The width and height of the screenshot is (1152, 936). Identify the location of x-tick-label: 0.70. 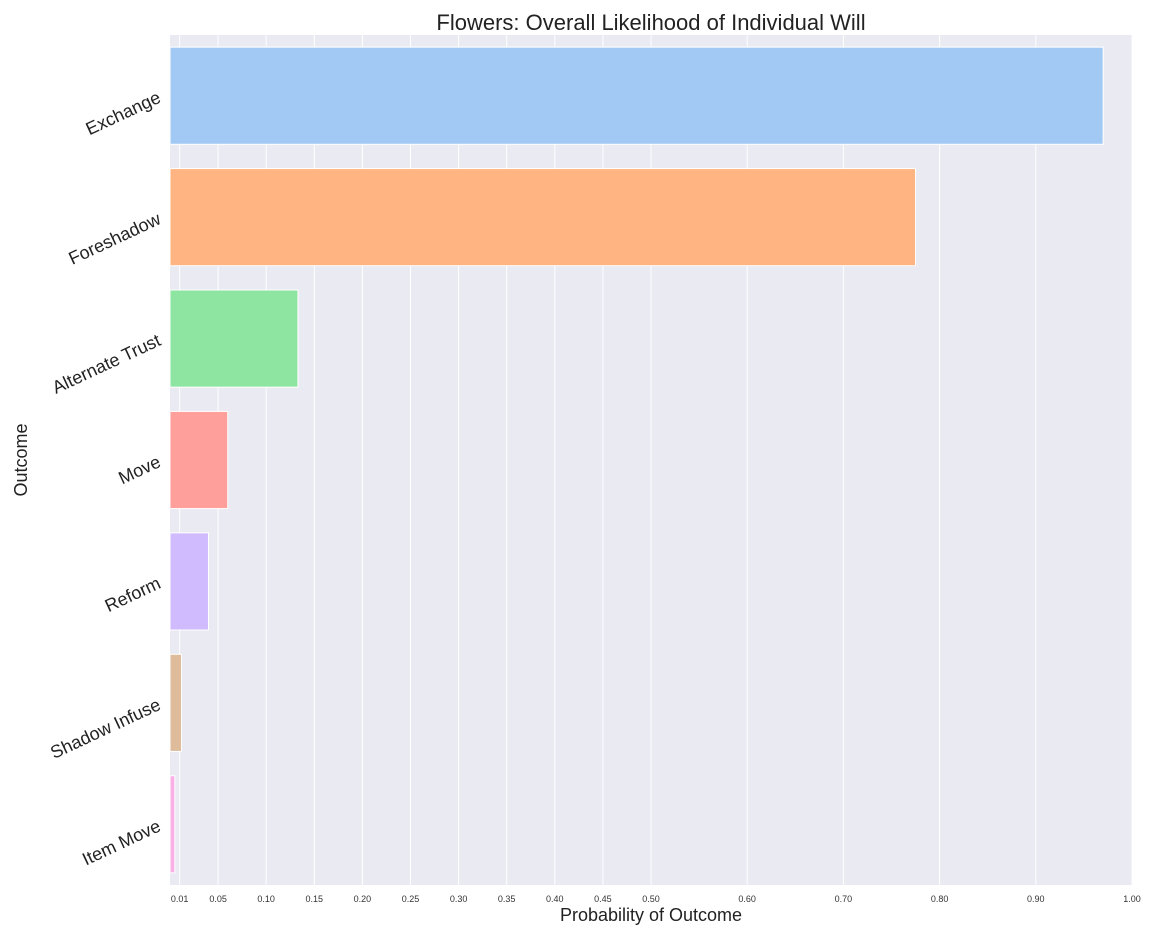
(844, 899).